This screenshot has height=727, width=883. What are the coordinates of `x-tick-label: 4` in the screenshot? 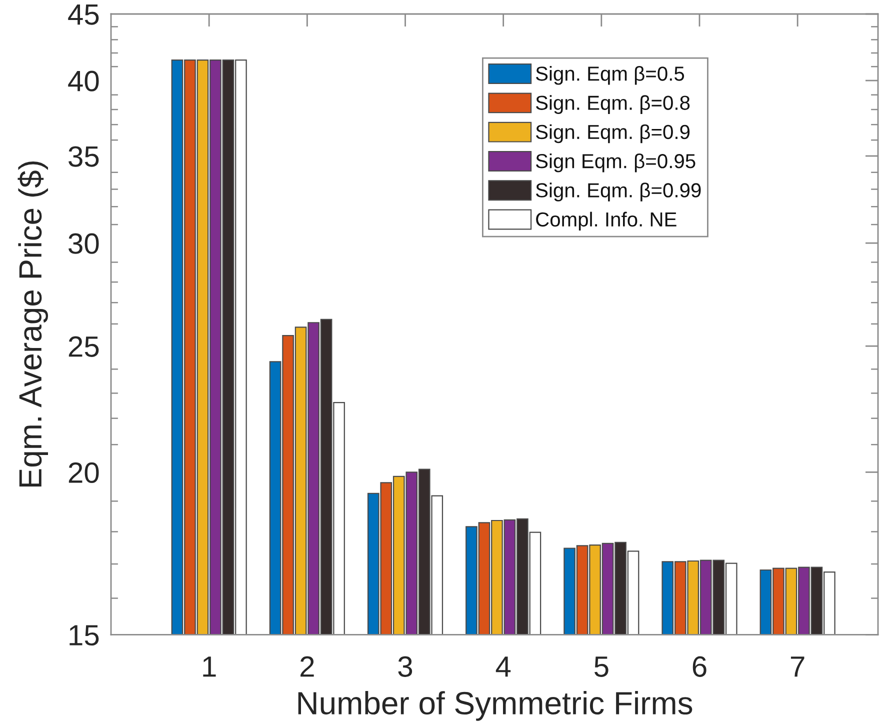 It's located at (503, 666).